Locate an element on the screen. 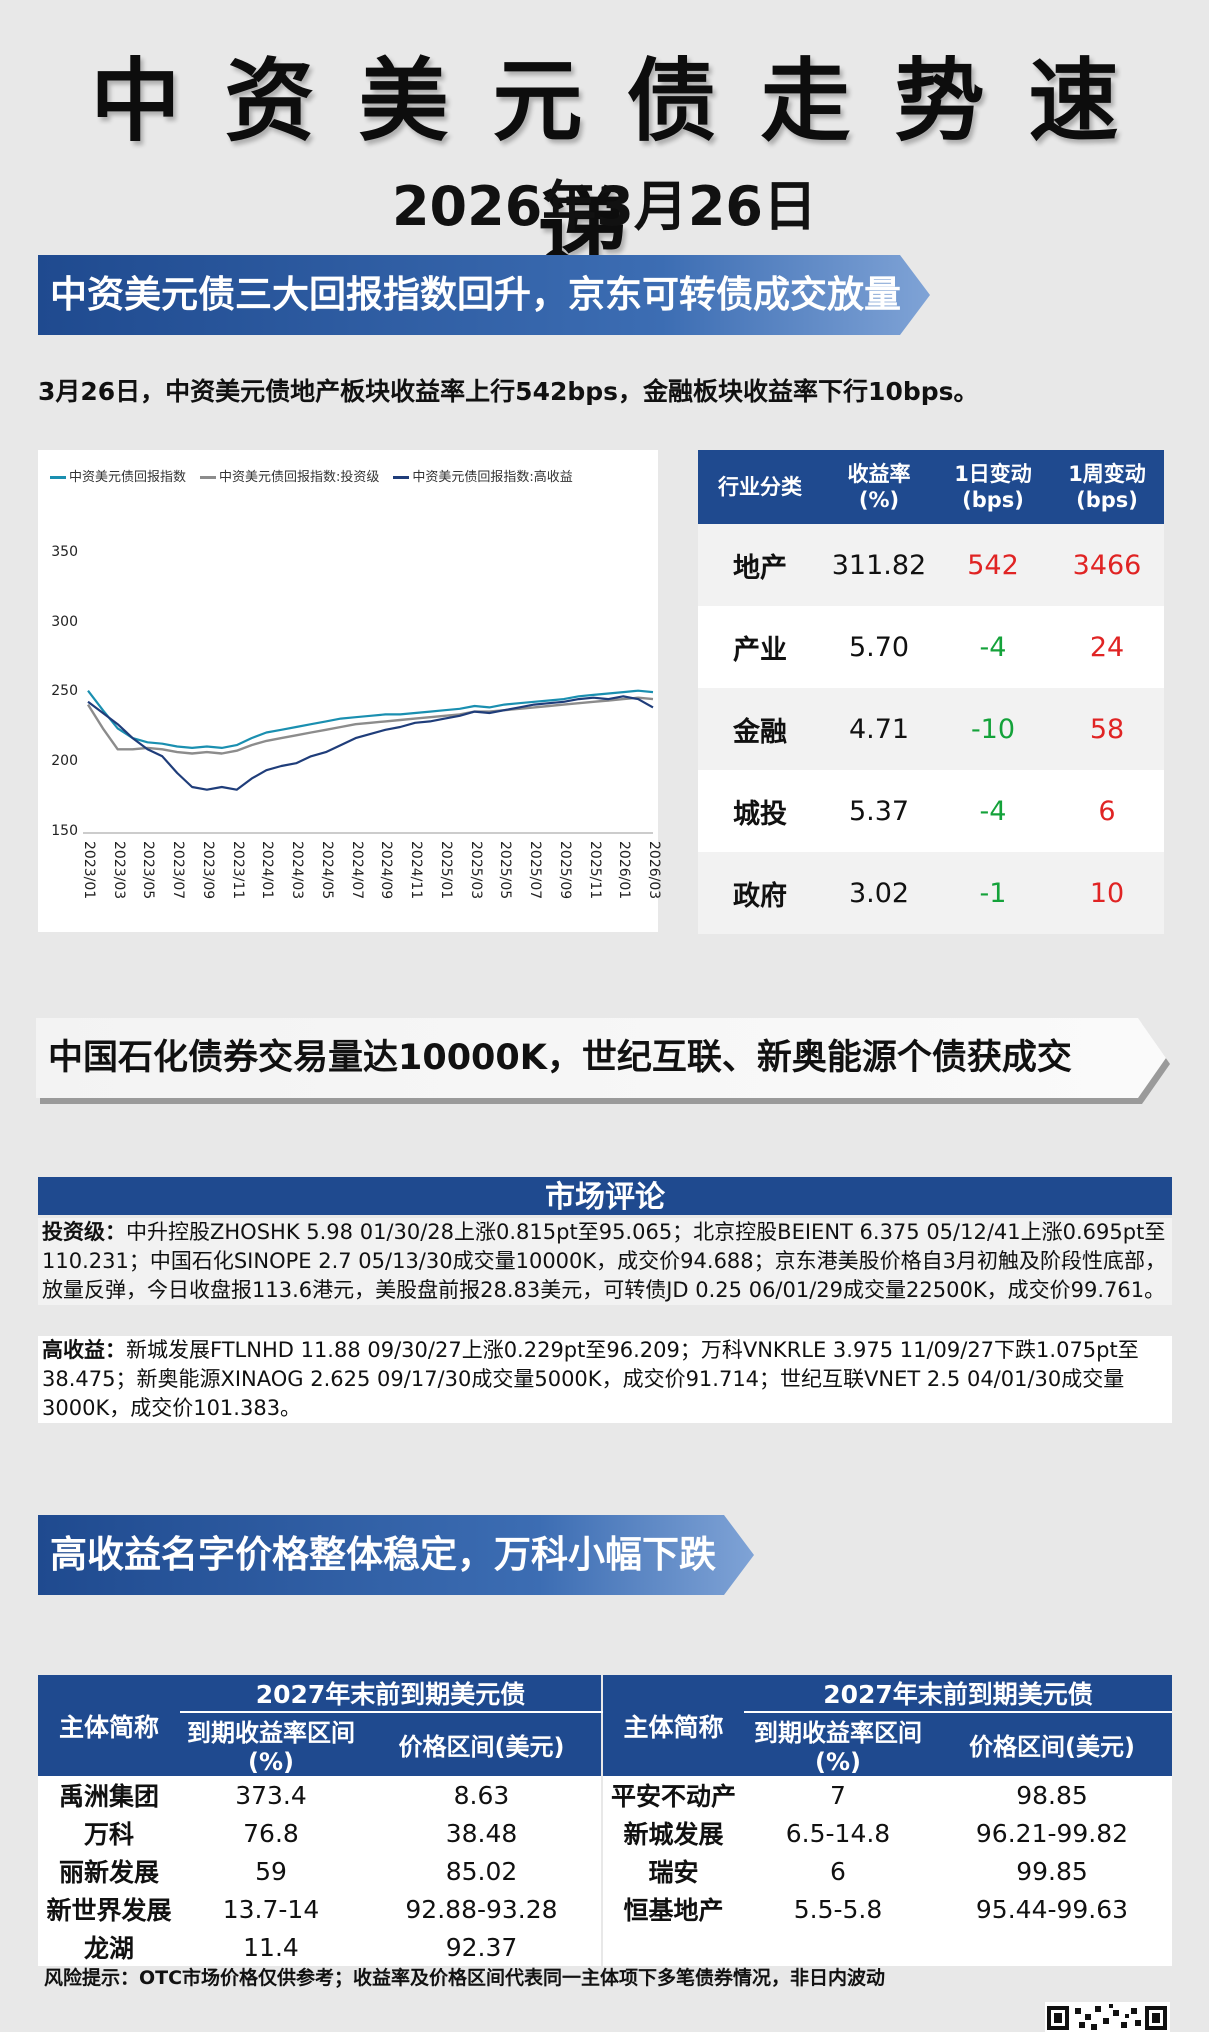  hy-left-price-cell: 38.48 is located at coordinates (482, 1833).